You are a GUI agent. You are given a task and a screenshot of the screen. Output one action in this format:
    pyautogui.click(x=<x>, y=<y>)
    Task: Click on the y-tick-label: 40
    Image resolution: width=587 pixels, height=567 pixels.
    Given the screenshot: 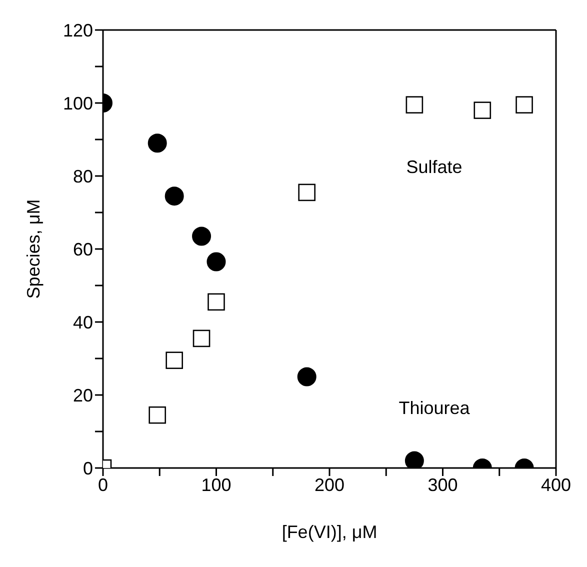 What is the action you would take?
    pyautogui.click(x=82, y=322)
    